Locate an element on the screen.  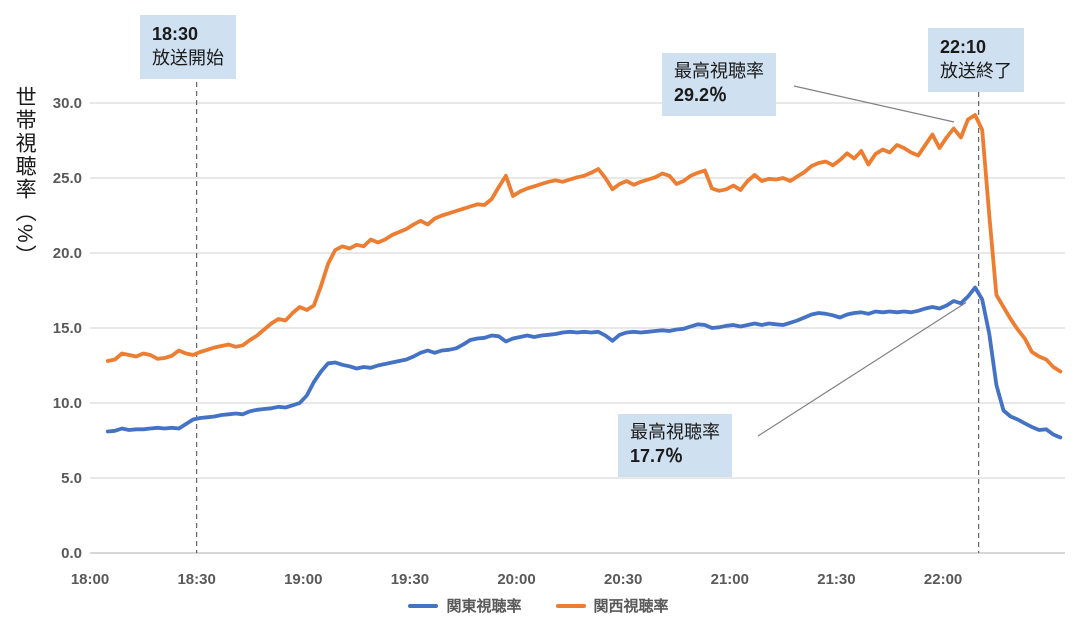
legend-label-kansai: 関西視聴率 is located at coordinates (631, 606).